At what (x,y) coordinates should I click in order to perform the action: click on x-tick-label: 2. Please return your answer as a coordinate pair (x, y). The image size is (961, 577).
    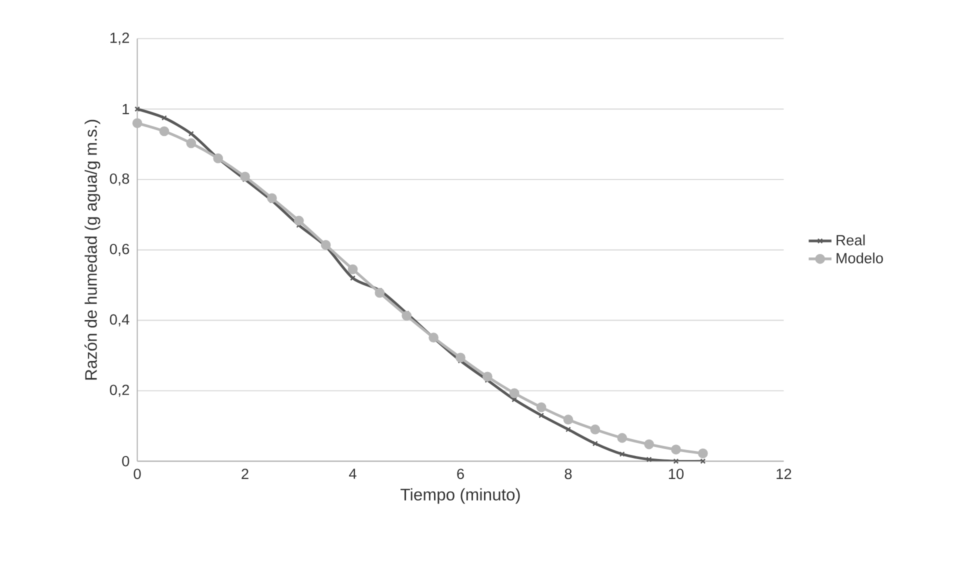
    Looking at the image, I should click on (245, 473).